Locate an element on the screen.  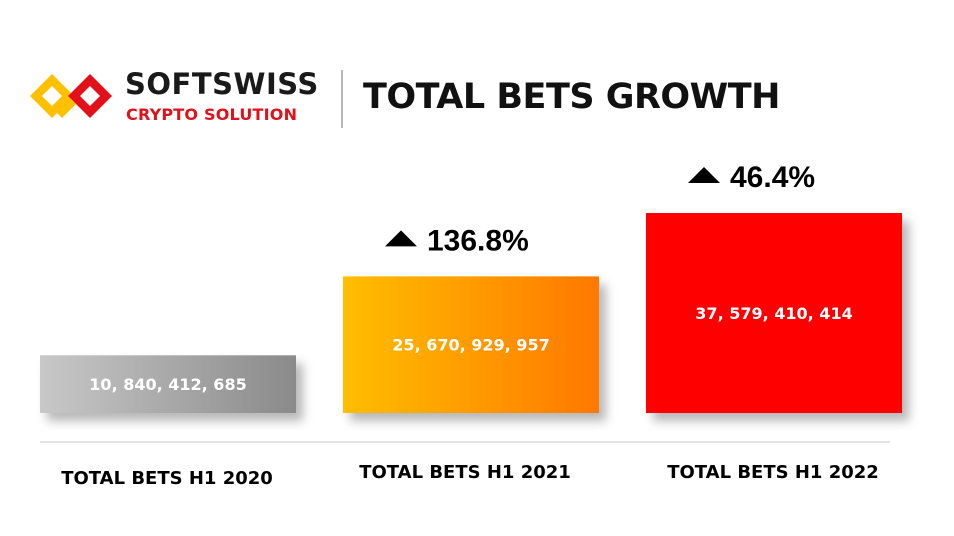
growth-label: 136.8% is located at coordinates (478, 240).